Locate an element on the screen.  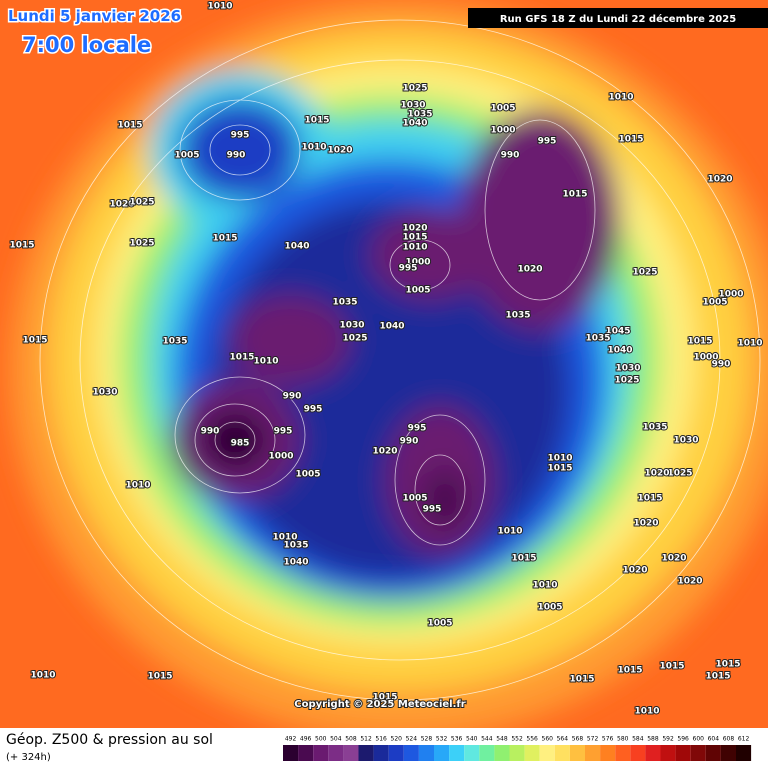
copyright: Copyright © 2025 Meteociel.fr is located at coordinates (379, 704).